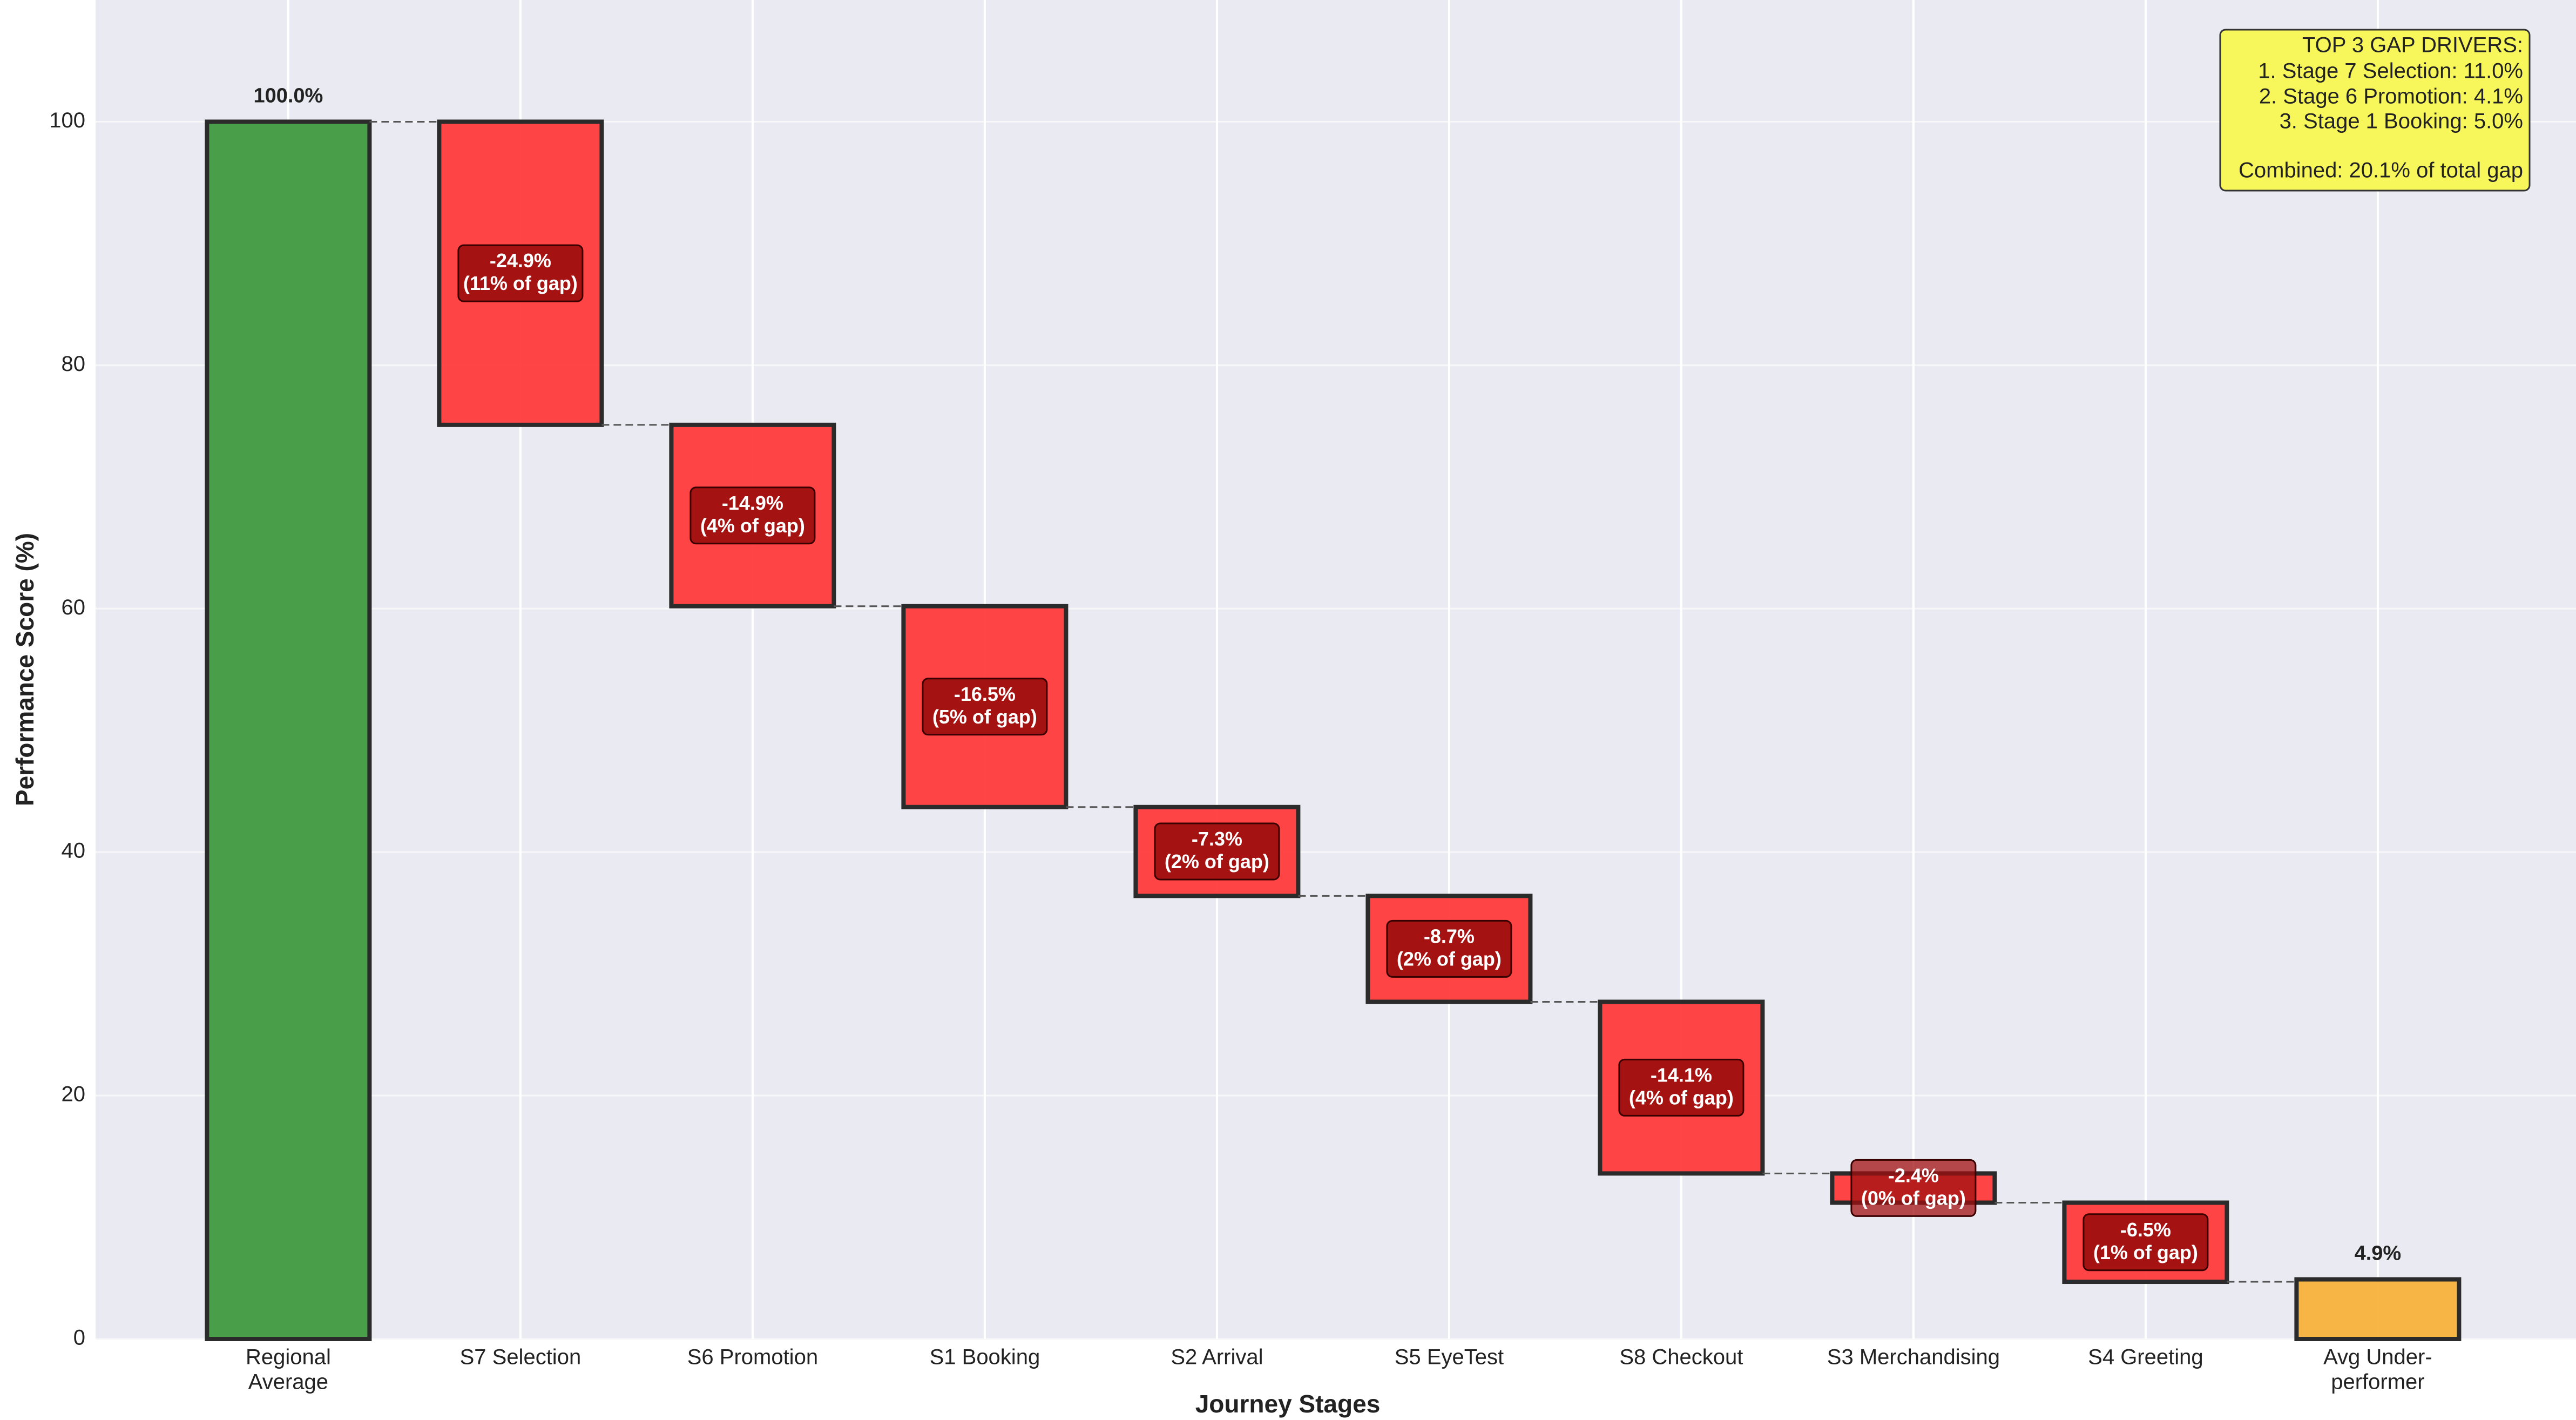  Describe the element at coordinates (2391, 71) in the screenshot. I see `annotation-line: 1. Stage 7 Selection: 11.0%` at that location.